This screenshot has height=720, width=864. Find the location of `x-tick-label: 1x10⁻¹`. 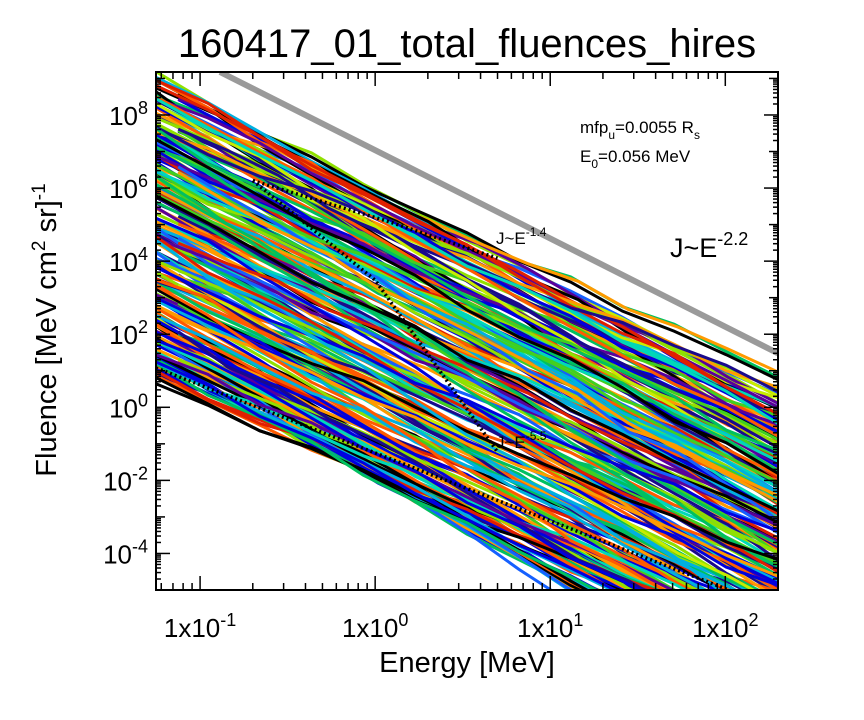

x-tick-label: 1x10⁻¹ is located at coordinates (200, 626).